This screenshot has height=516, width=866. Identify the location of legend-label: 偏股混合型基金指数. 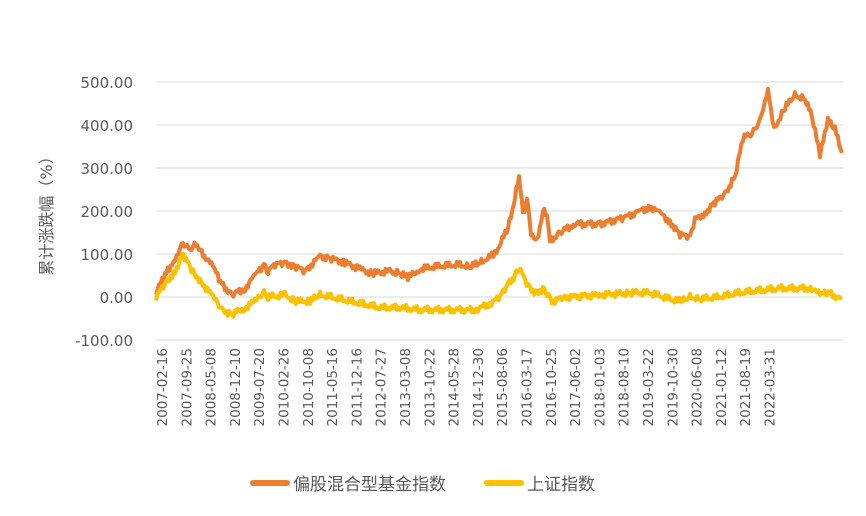
(369, 485).